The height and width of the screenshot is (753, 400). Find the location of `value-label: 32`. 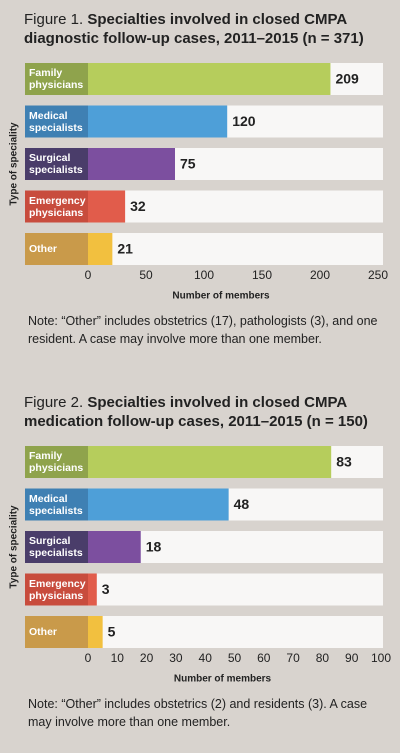

value-label: 32 is located at coordinates (138, 206).